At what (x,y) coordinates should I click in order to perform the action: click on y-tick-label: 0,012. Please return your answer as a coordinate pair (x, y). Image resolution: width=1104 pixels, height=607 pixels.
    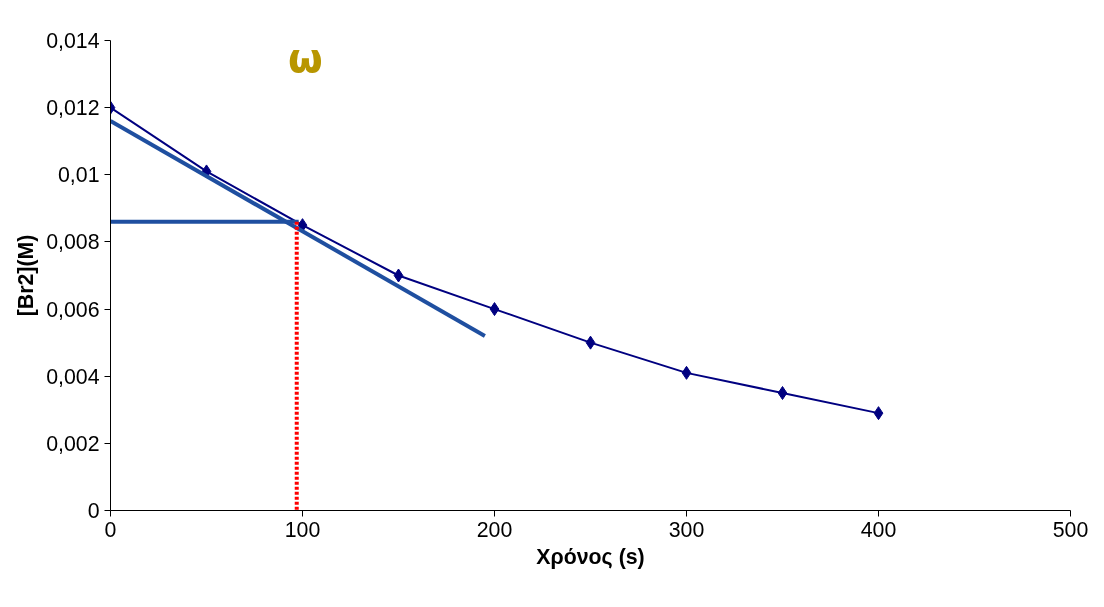
    Looking at the image, I should click on (73, 108).